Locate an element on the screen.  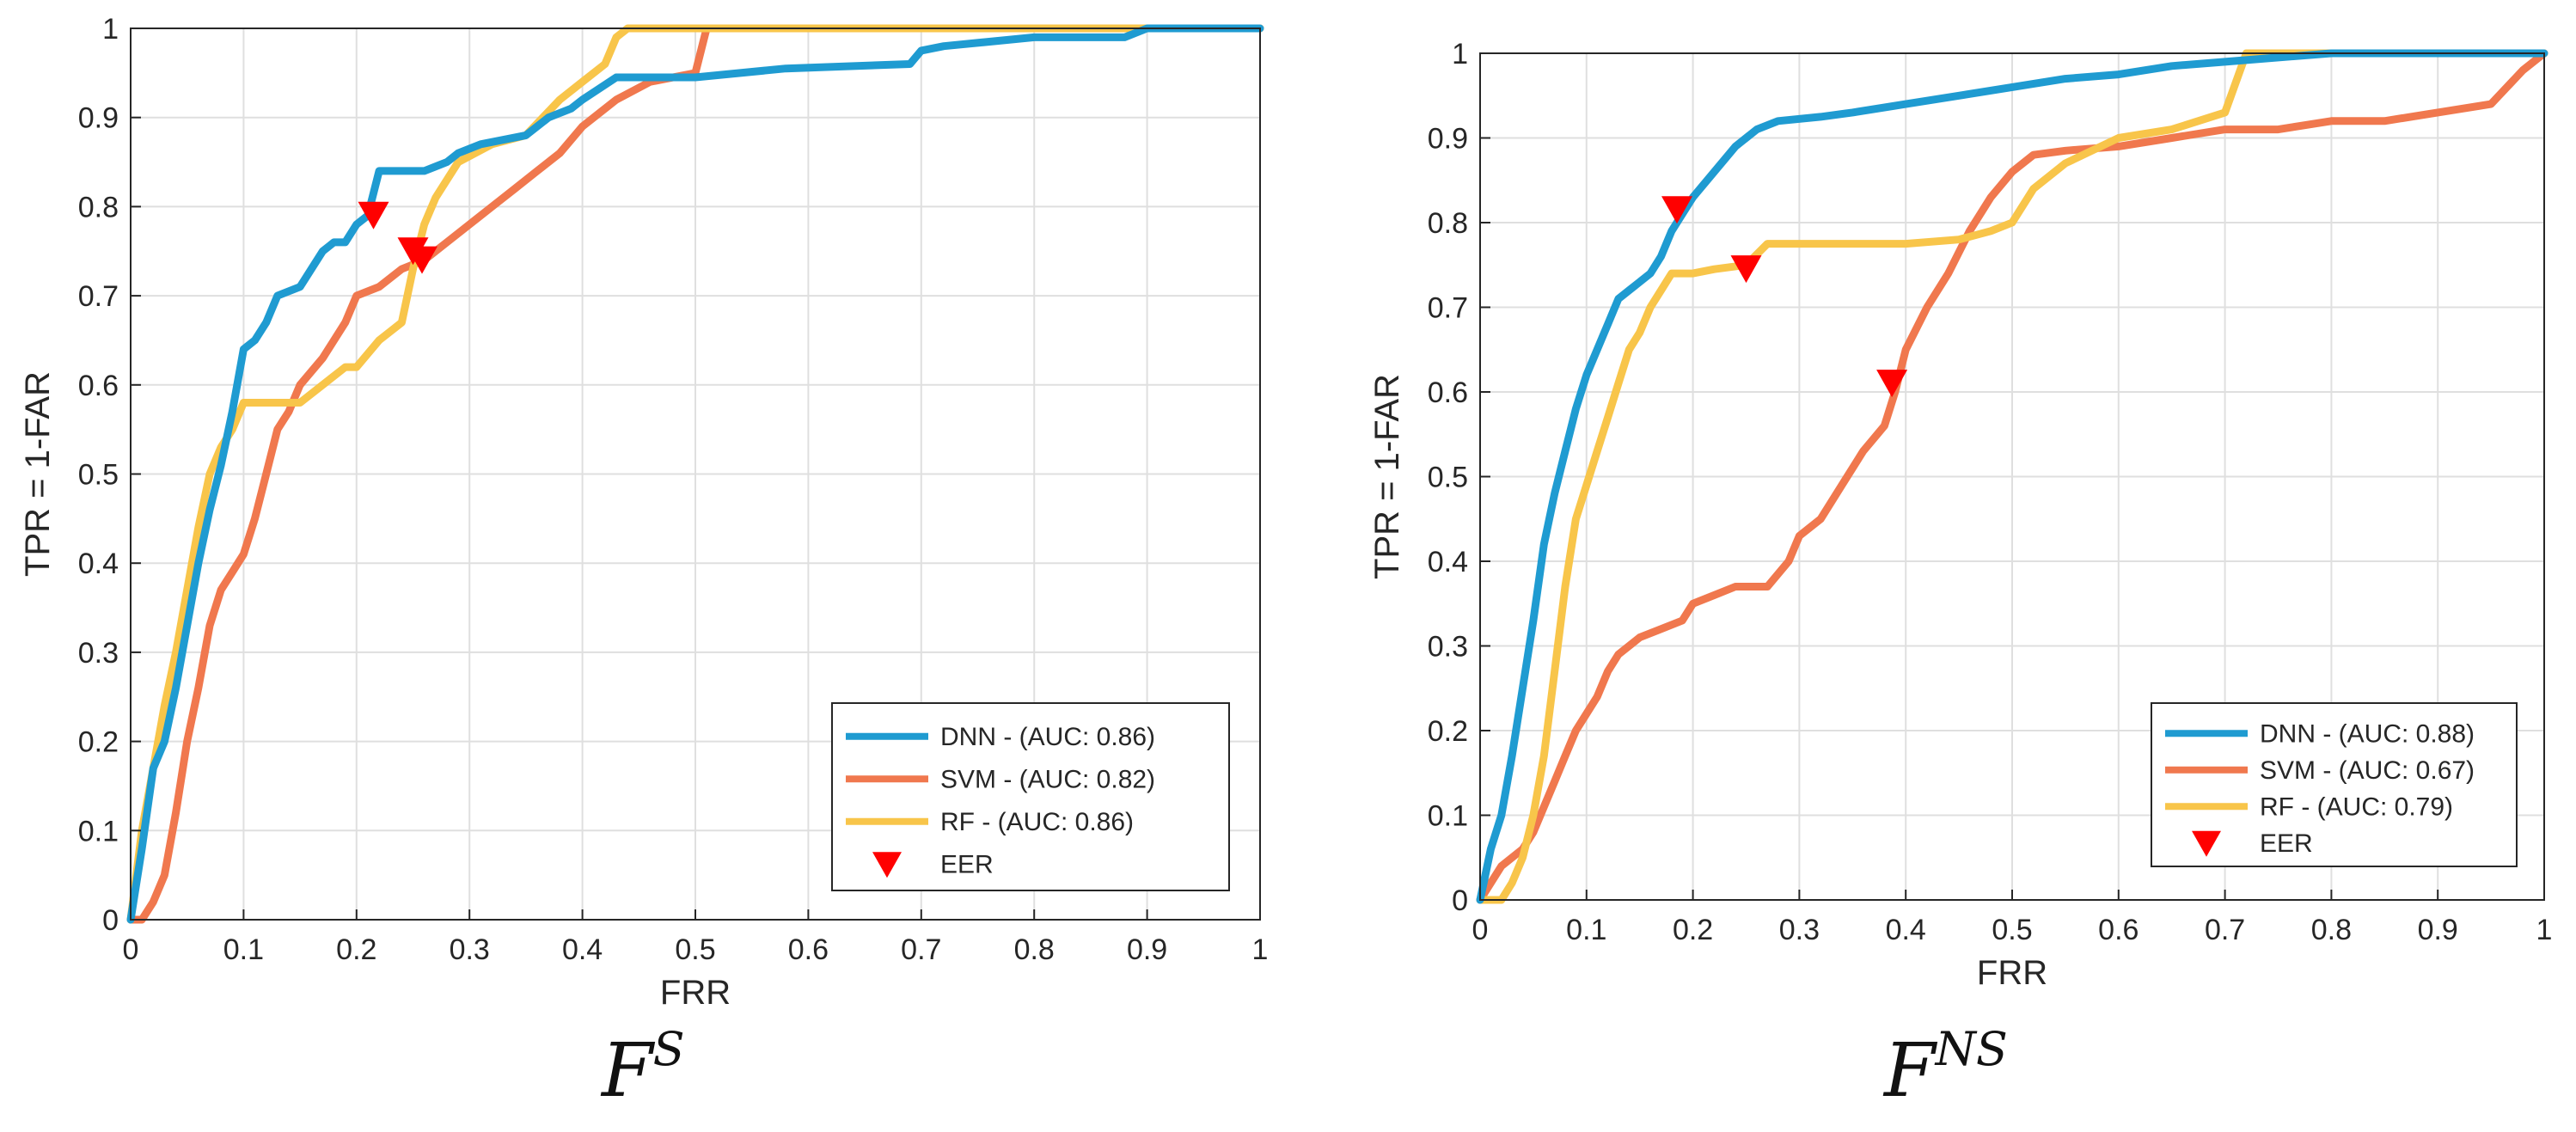
legend-label-svm: SVM - (AUC: 0.82) is located at coordinates (1047, 779).